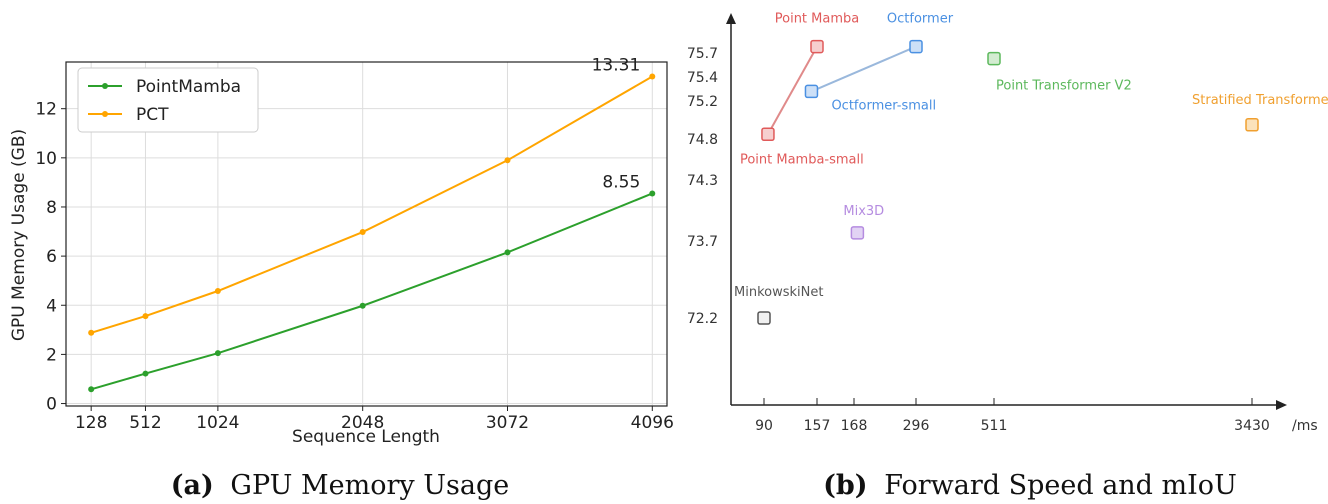 This screenshot has height=504, width=1328. What do you see at coordinates (145, 423) in the screenshot?
I see `x-tick-label: 512` at bounding box center [145, 423].